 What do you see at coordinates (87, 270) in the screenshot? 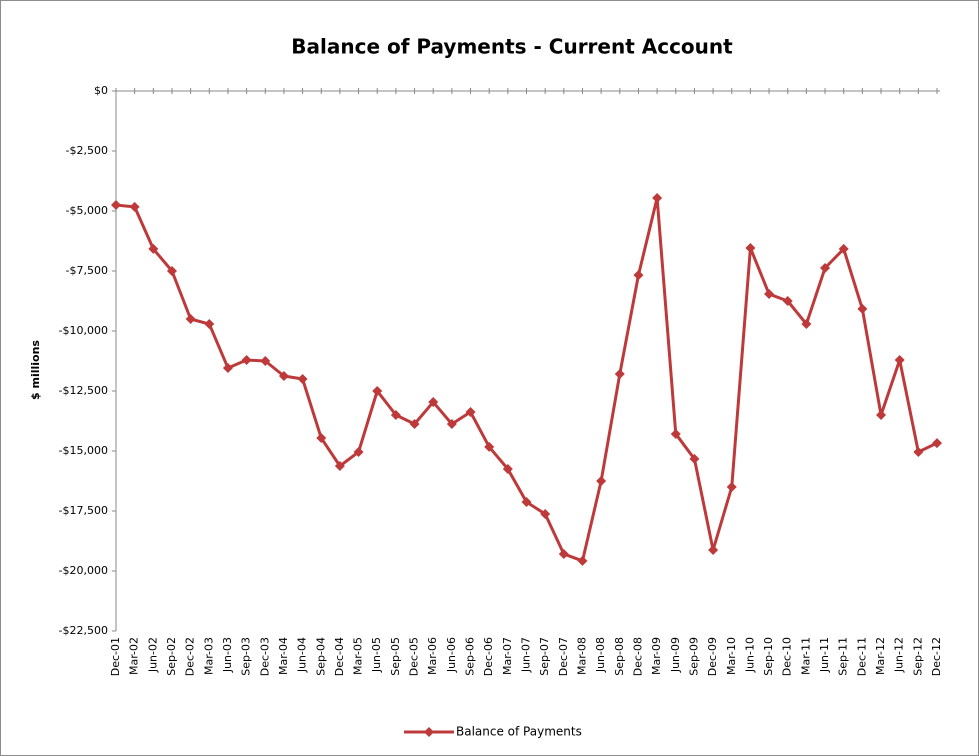
I see `y-tick-label: -$7,500` at bounding box center [87, 270].